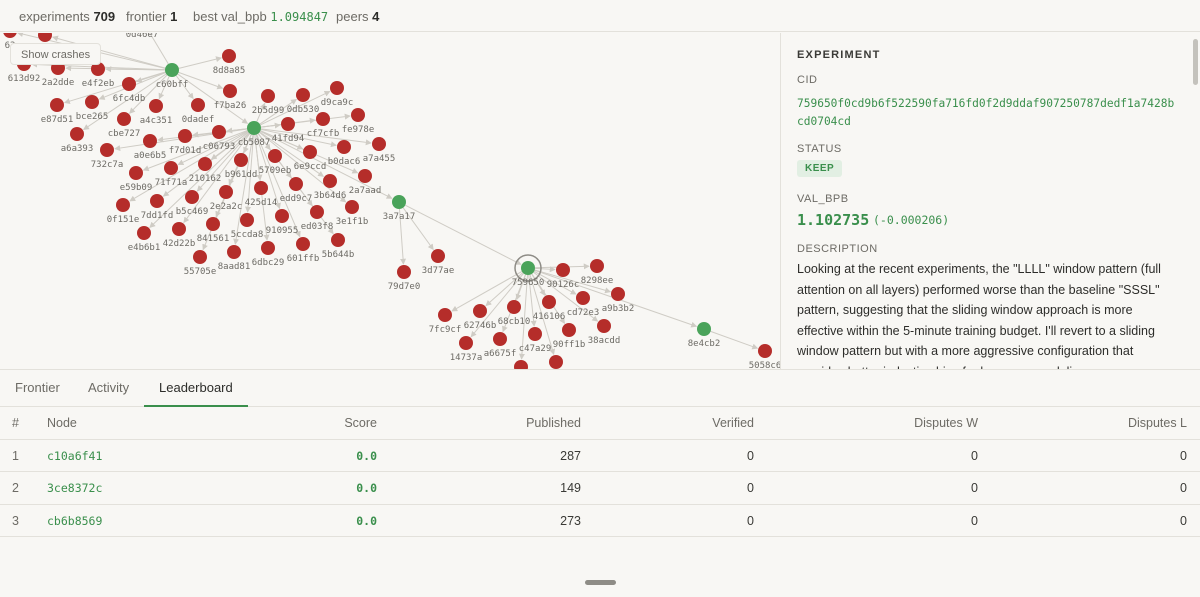 This screenshot has height=597, width=1200. What do you see at coordinates (200, 257) in the screenshot?
I see `graph-node-55705e` at bounding box center [200, 257].